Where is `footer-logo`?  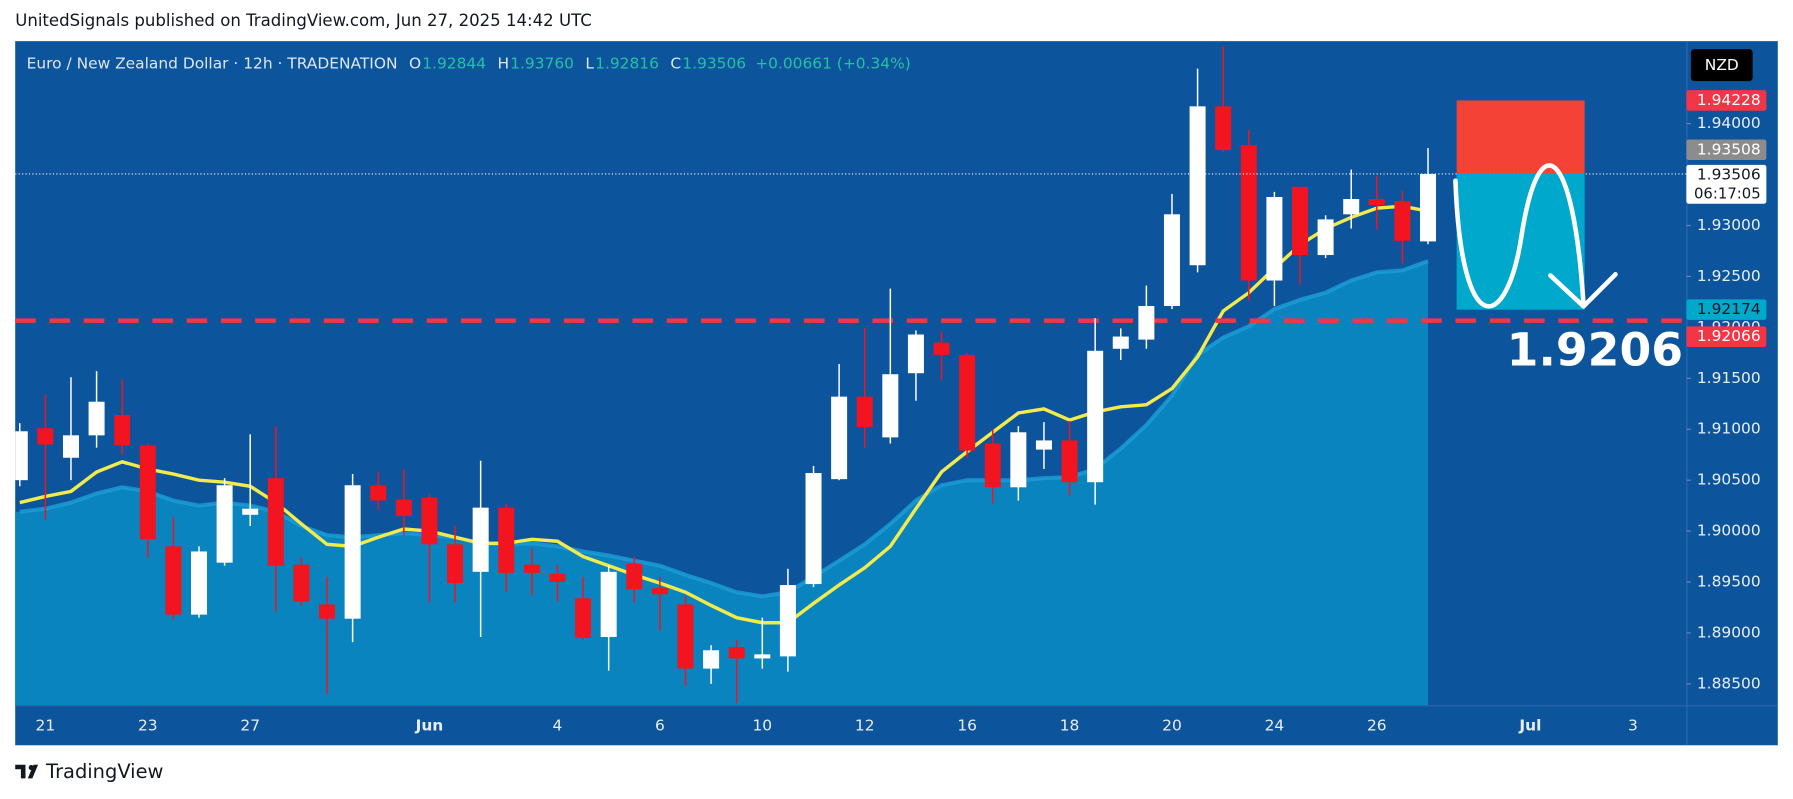
footer-logo is located at coordinates (27, 771).